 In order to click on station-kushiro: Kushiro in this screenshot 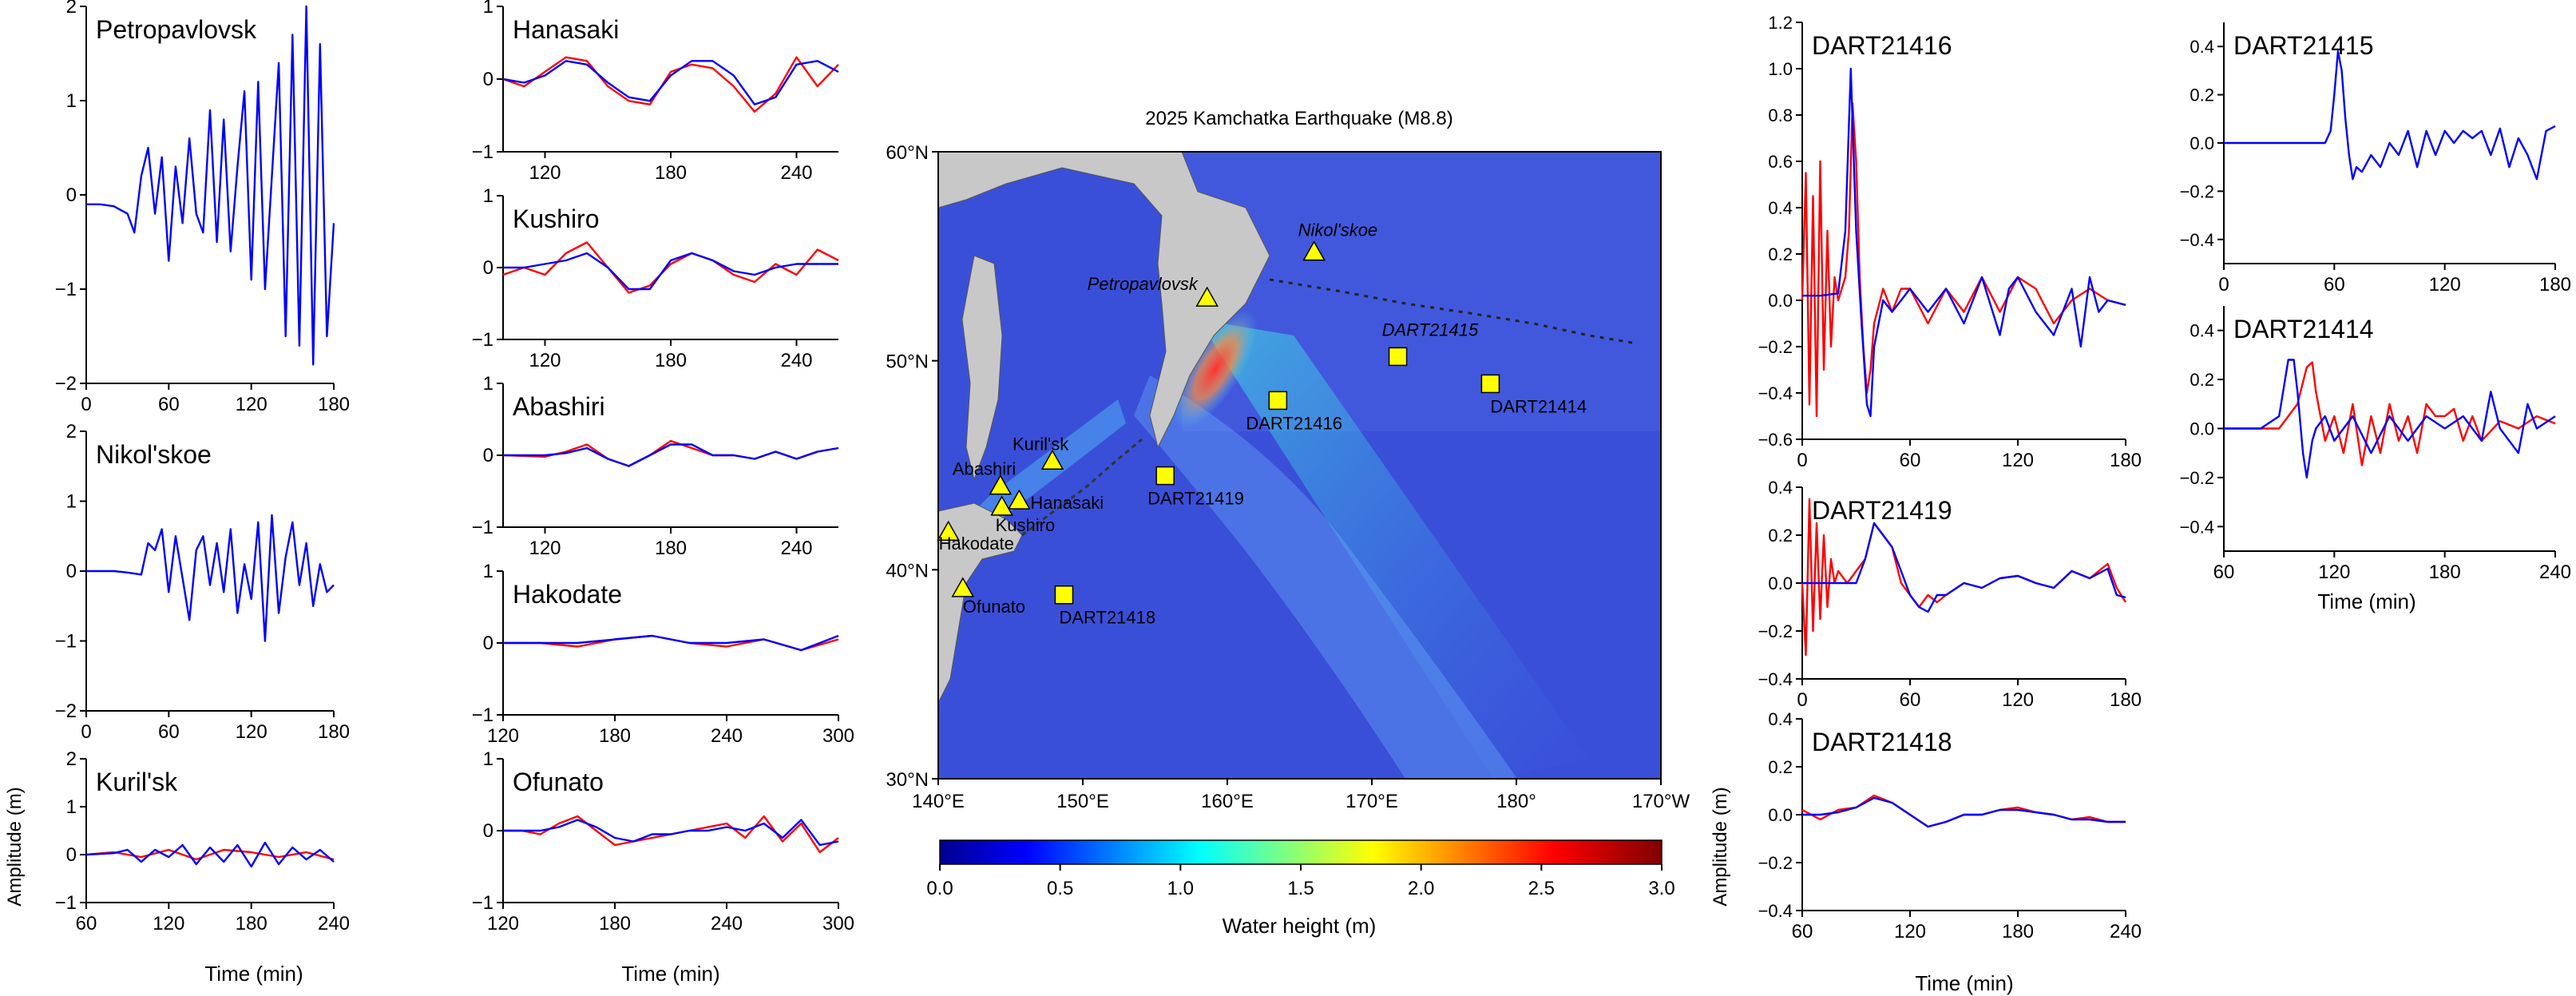, I will do `click(1023, 515)`.